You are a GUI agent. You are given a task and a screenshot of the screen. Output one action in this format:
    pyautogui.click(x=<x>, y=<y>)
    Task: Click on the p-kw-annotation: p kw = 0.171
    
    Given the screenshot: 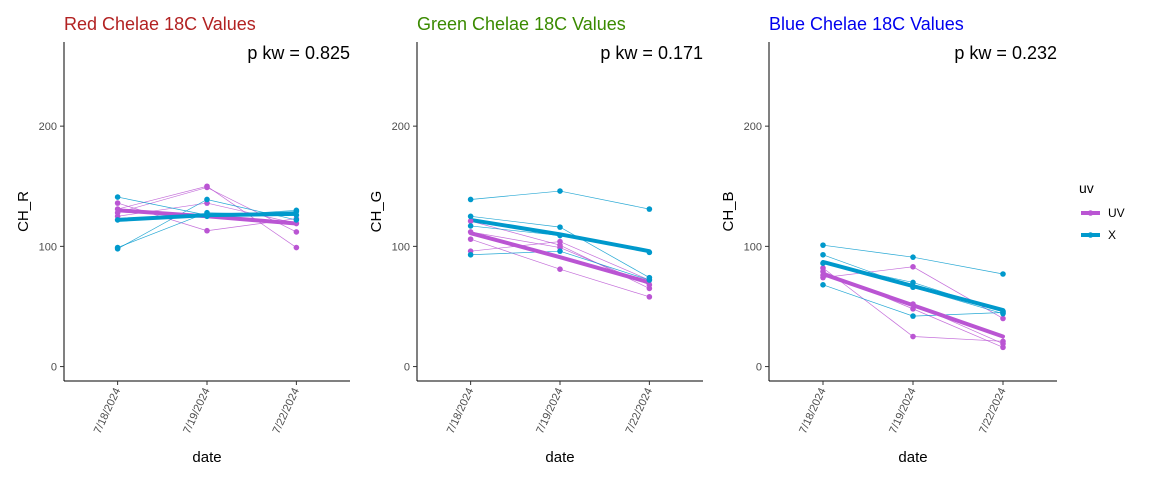 What is the action you would take?
    pyautogui.click(x=651, y=53)
    